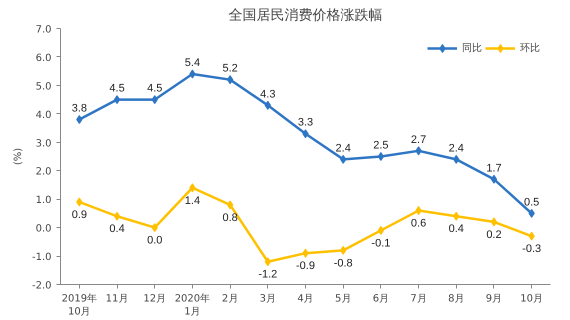 This screenshot has height=320, width=570. What do you see at coordinates (44, 144) in the screenshot?
I see `y-tick-label: 3.0` at bounding box center [44, 144].